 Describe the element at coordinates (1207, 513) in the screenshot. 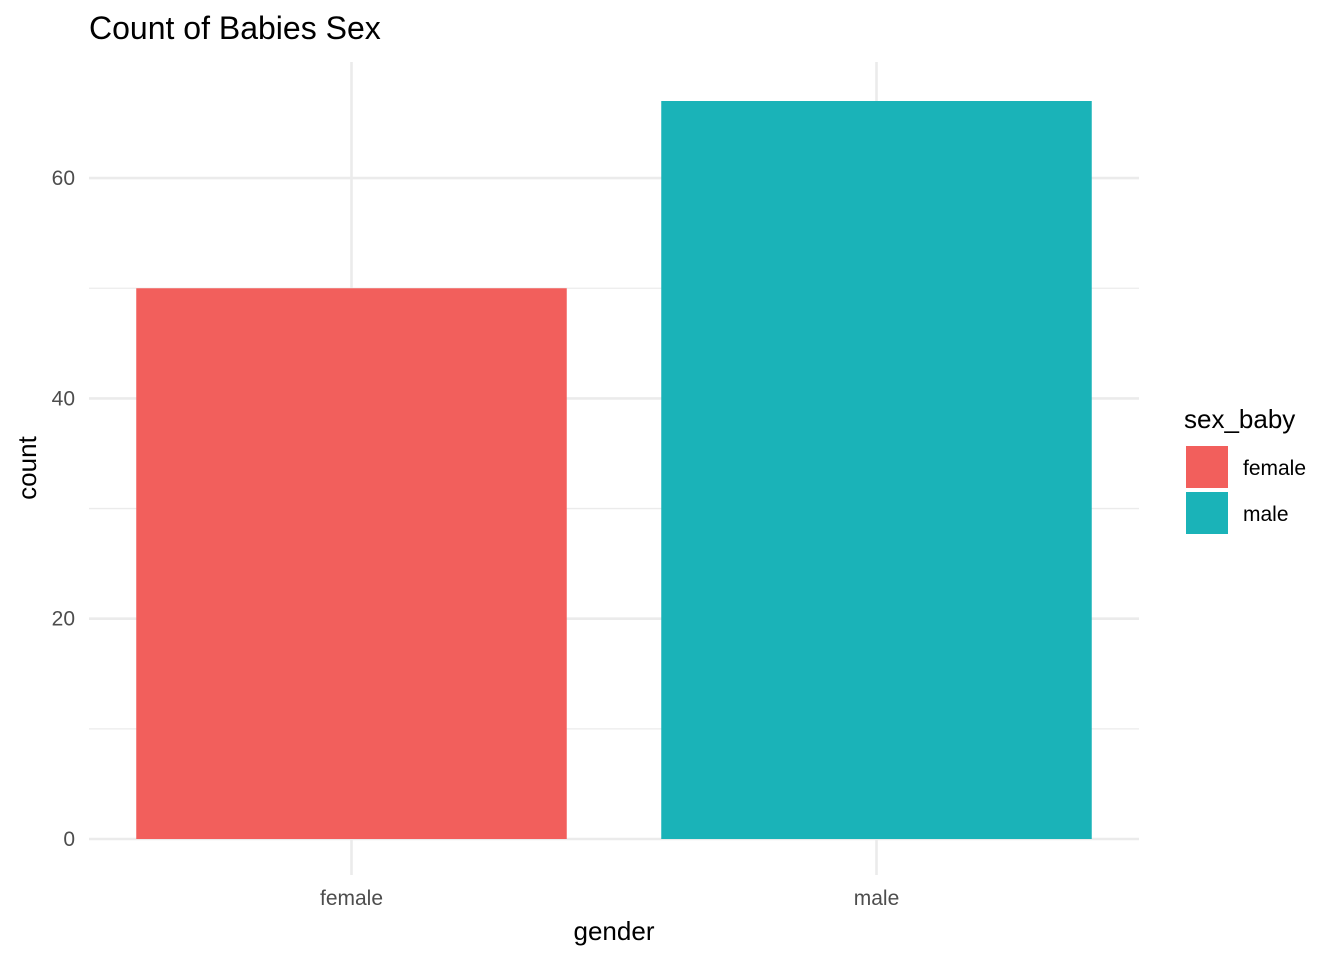

I see `legend-key-male` at that location.